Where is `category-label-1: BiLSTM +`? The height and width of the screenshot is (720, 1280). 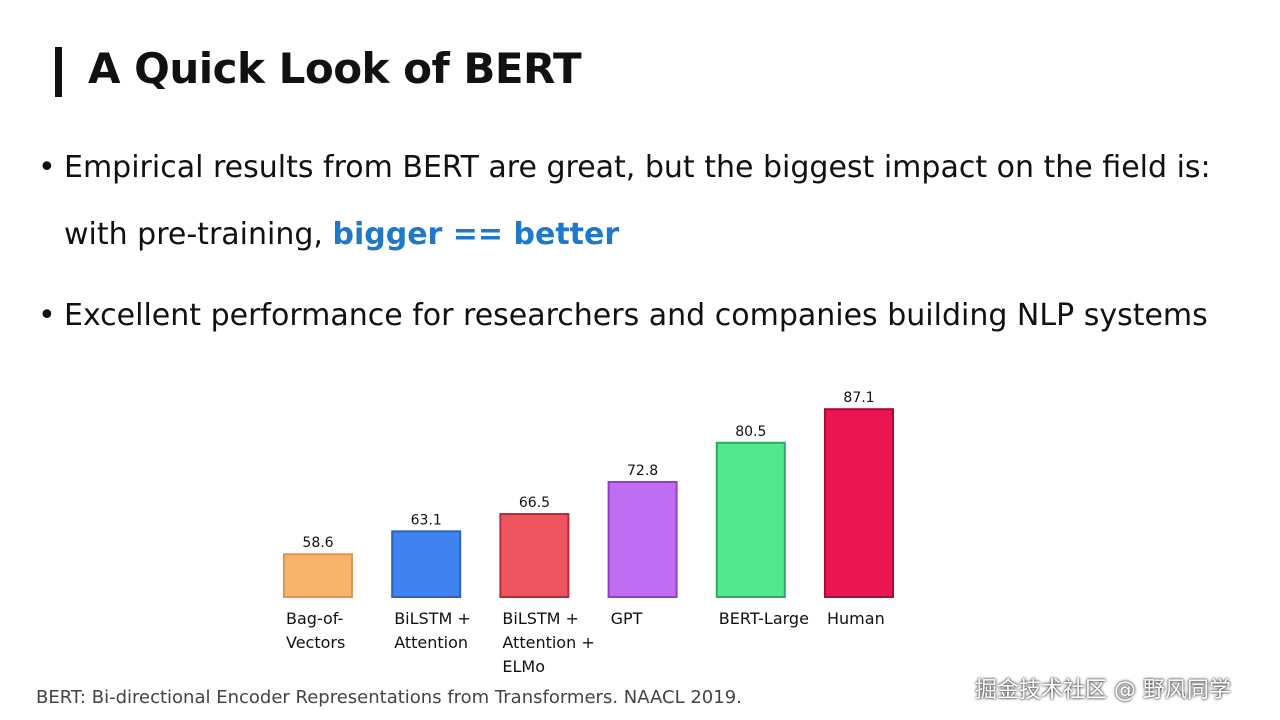 category-label-1: BiLSTM + is located at coordinates (432, 618).